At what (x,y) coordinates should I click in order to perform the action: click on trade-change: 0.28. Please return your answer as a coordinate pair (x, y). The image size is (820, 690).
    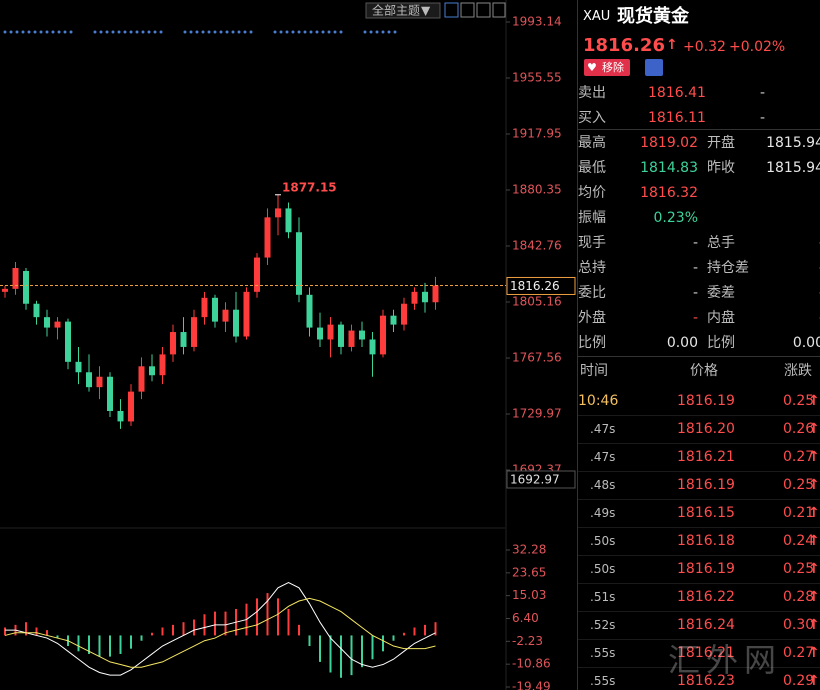
    Looking at the image, I should click on (799, 597).